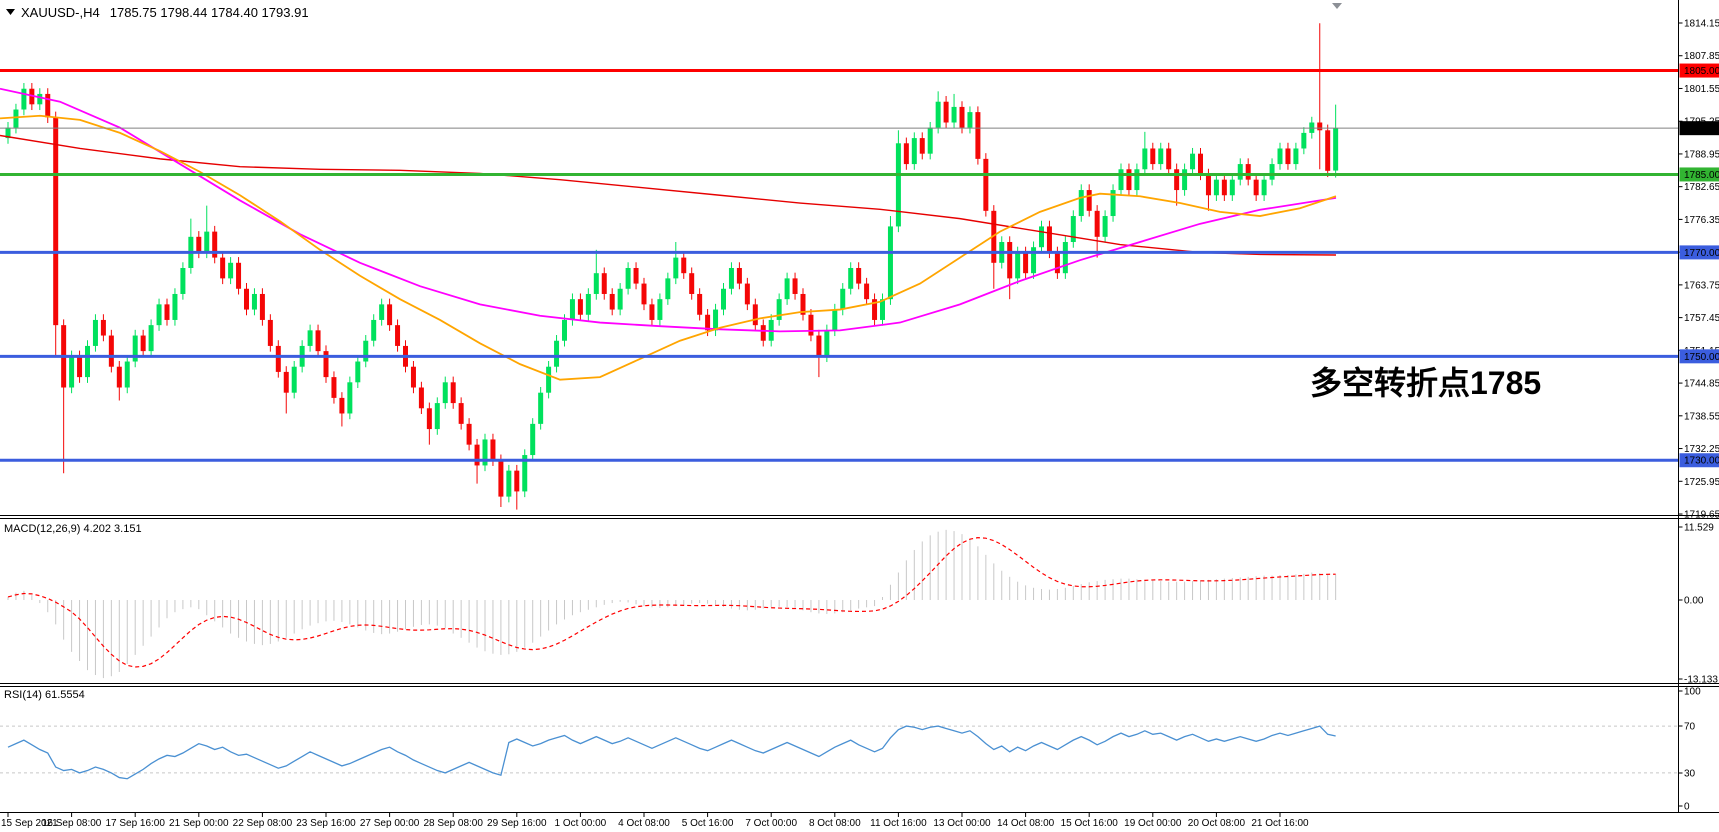 This screenshot has height=832, width=1719. I want to click on rsi-axis-label: 100, so click(1692, 692).